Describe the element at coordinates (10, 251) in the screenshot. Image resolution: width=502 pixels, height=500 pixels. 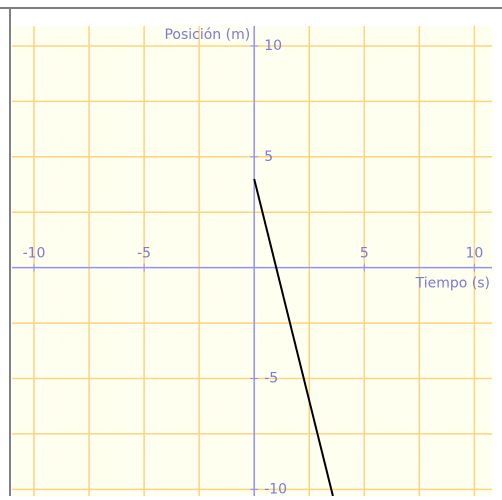
I see `frame-left` at that location.